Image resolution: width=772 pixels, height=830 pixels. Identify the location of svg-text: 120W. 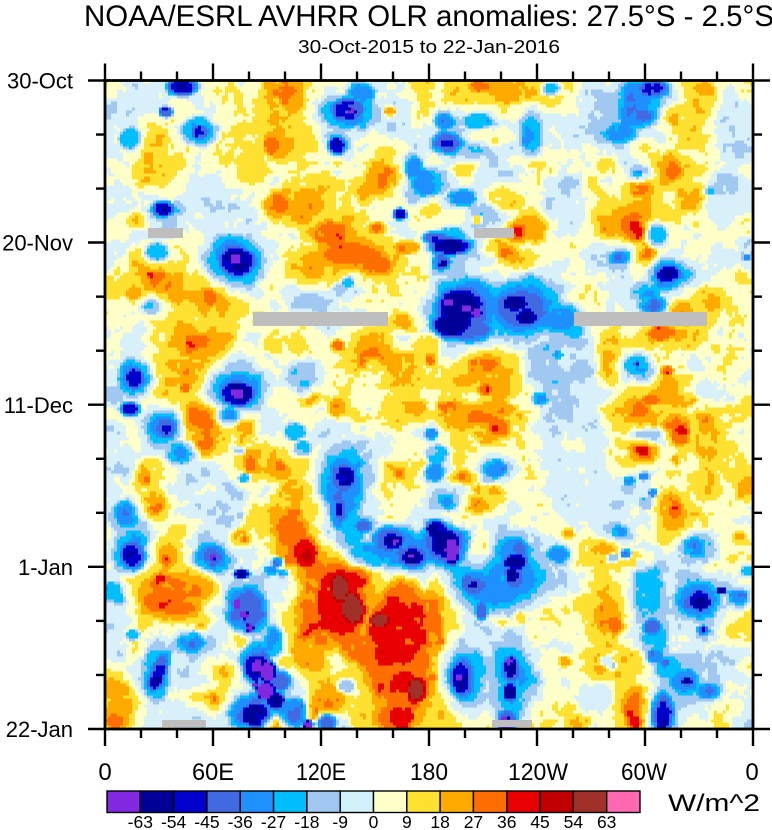
(538, 772).